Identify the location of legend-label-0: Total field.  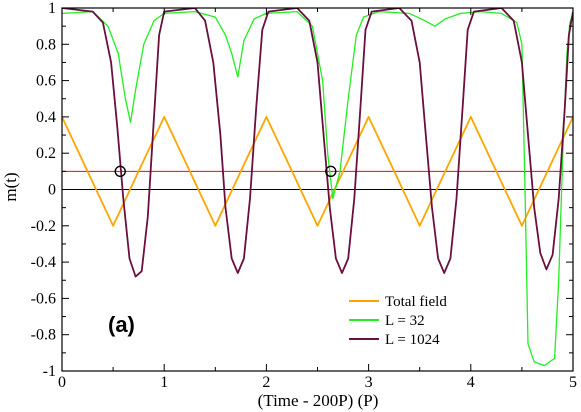
(416, 302).